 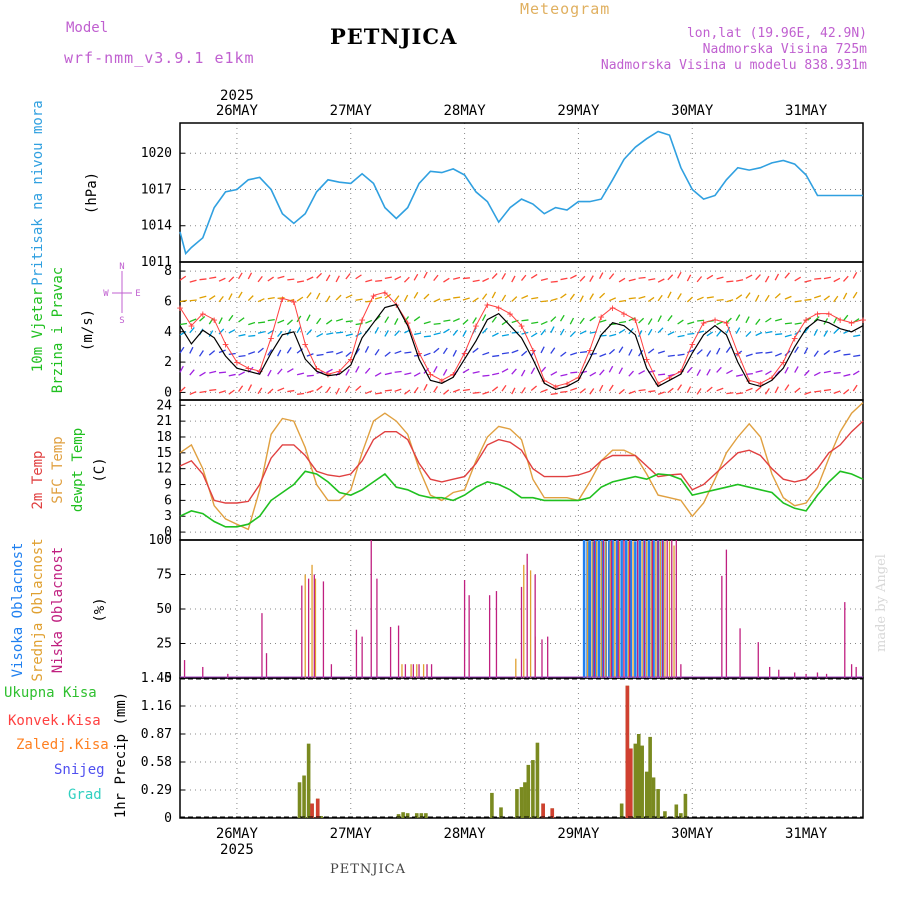 I want to click on wind-axis-label-2: Brzina i Pravac, so click(x=58, y=330).